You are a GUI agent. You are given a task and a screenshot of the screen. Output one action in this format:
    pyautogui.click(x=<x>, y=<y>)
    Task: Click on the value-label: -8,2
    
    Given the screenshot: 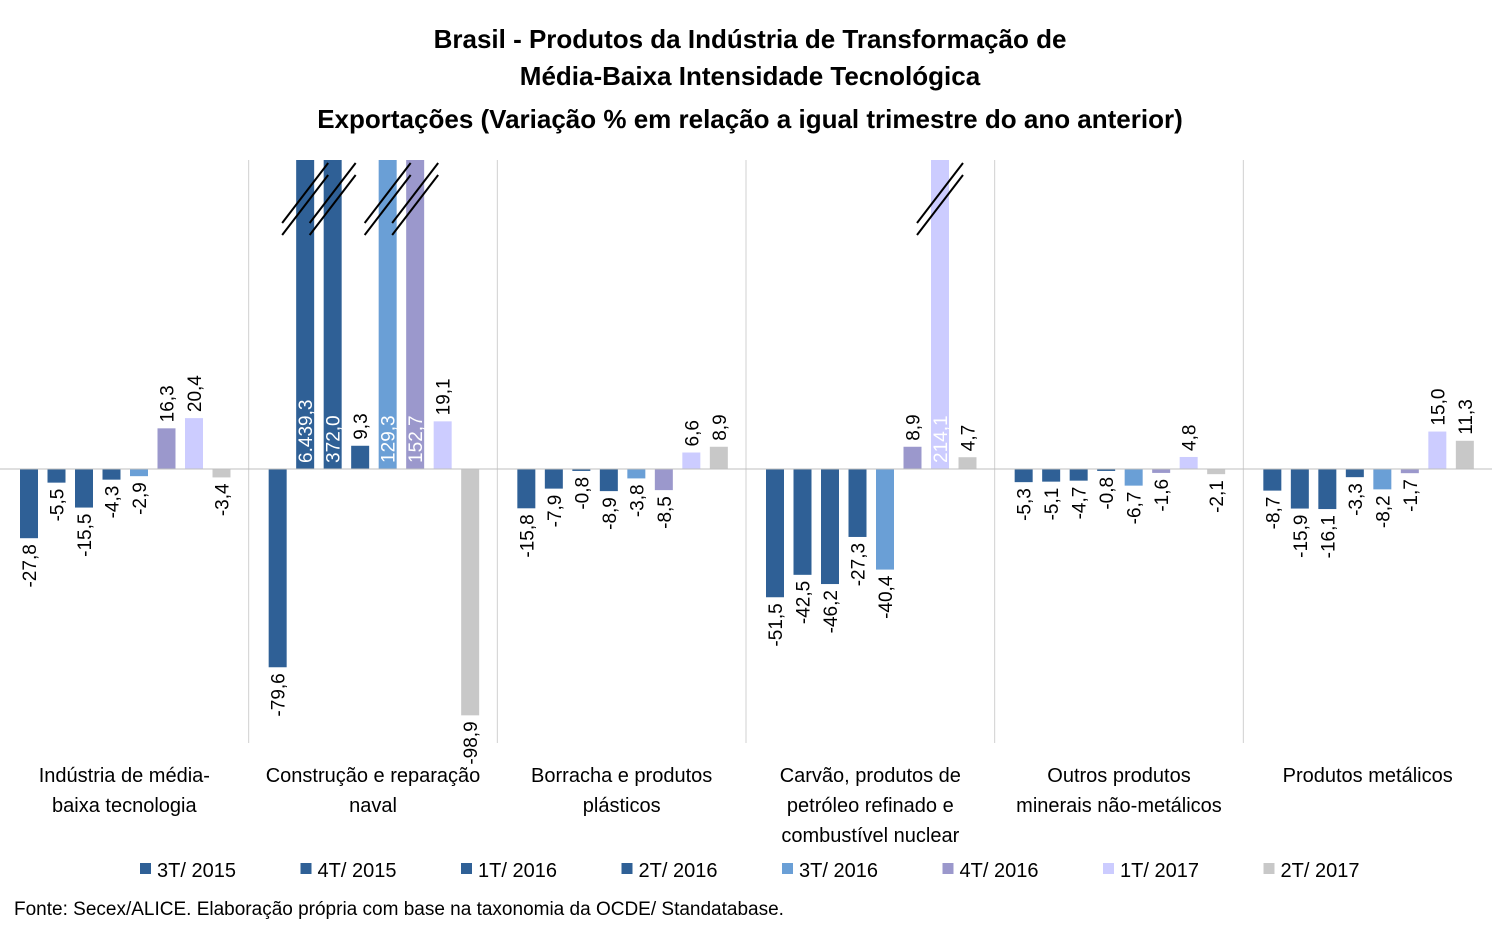 What is the action you would take?
    pyautogui.click(x=1383, y=511)
    